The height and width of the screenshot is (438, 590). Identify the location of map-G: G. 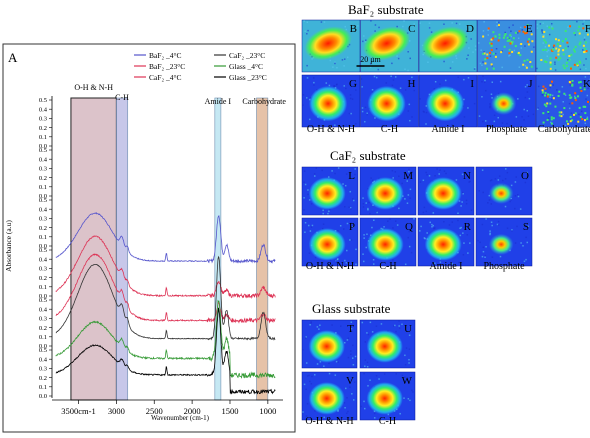
(331, 101).